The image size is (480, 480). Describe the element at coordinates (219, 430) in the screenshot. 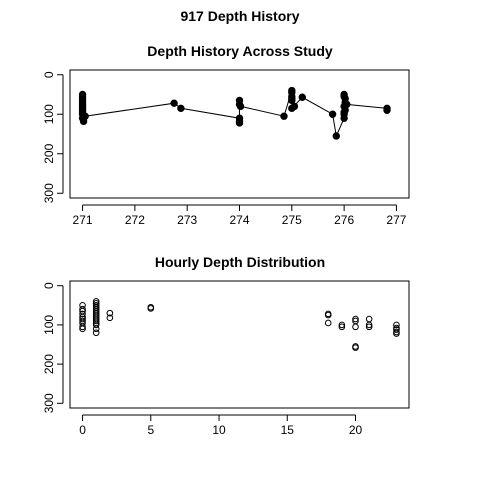

I see `x-tick-label: 10` at that location.